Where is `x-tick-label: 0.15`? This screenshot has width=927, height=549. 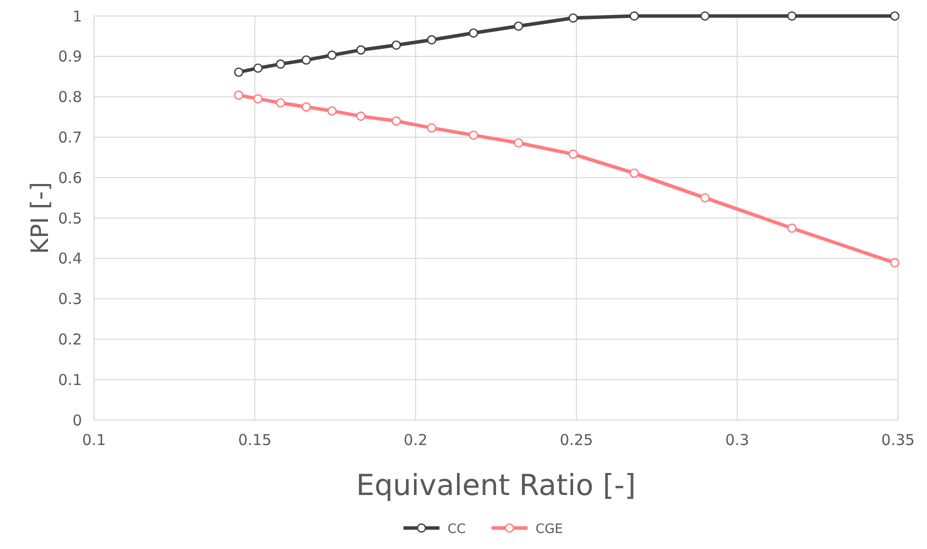 x-tick-label: 0.15 is located at coordinates (255, 440).